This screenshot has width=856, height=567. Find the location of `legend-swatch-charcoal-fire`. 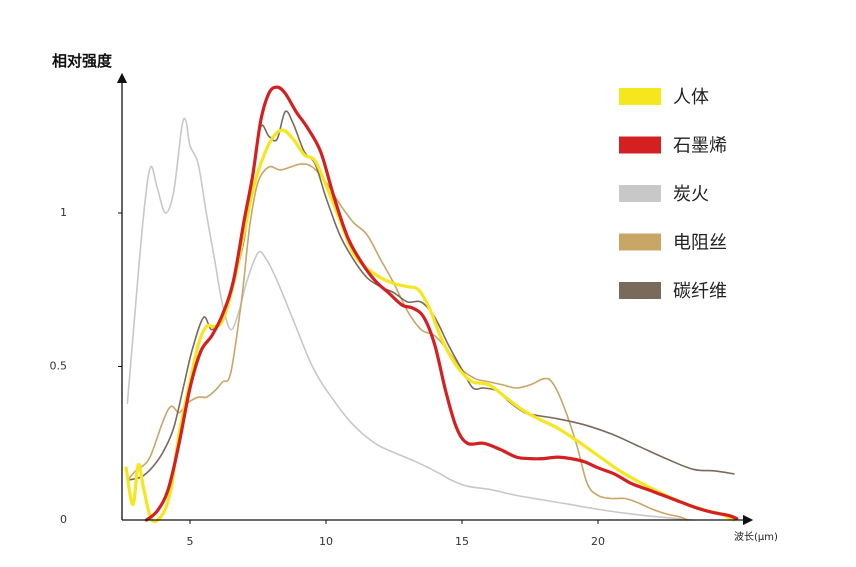

legend-swatch-charcoal-fire is located at coordinates (640, 193).